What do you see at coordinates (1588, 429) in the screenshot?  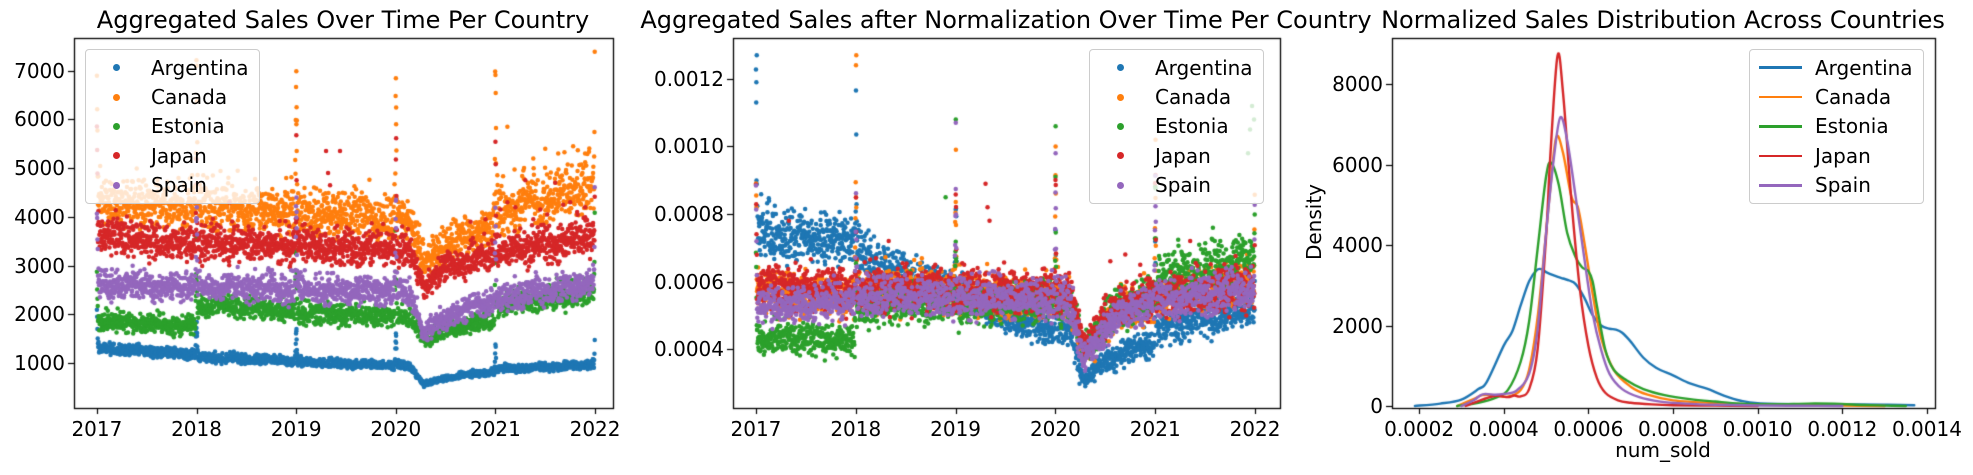 I see `x-tick-label: 0.0006` at bounding box center [1588, 429].